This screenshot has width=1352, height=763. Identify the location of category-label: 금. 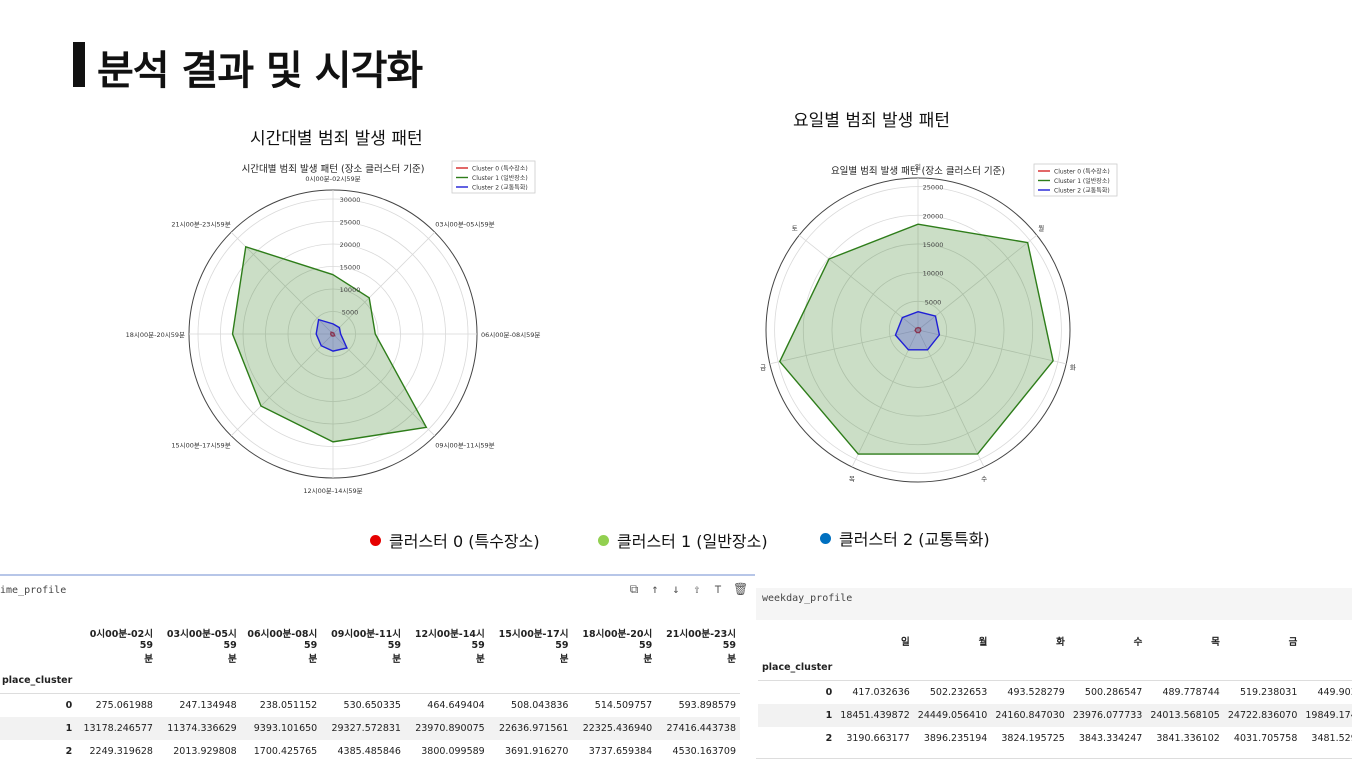
(763, 367).